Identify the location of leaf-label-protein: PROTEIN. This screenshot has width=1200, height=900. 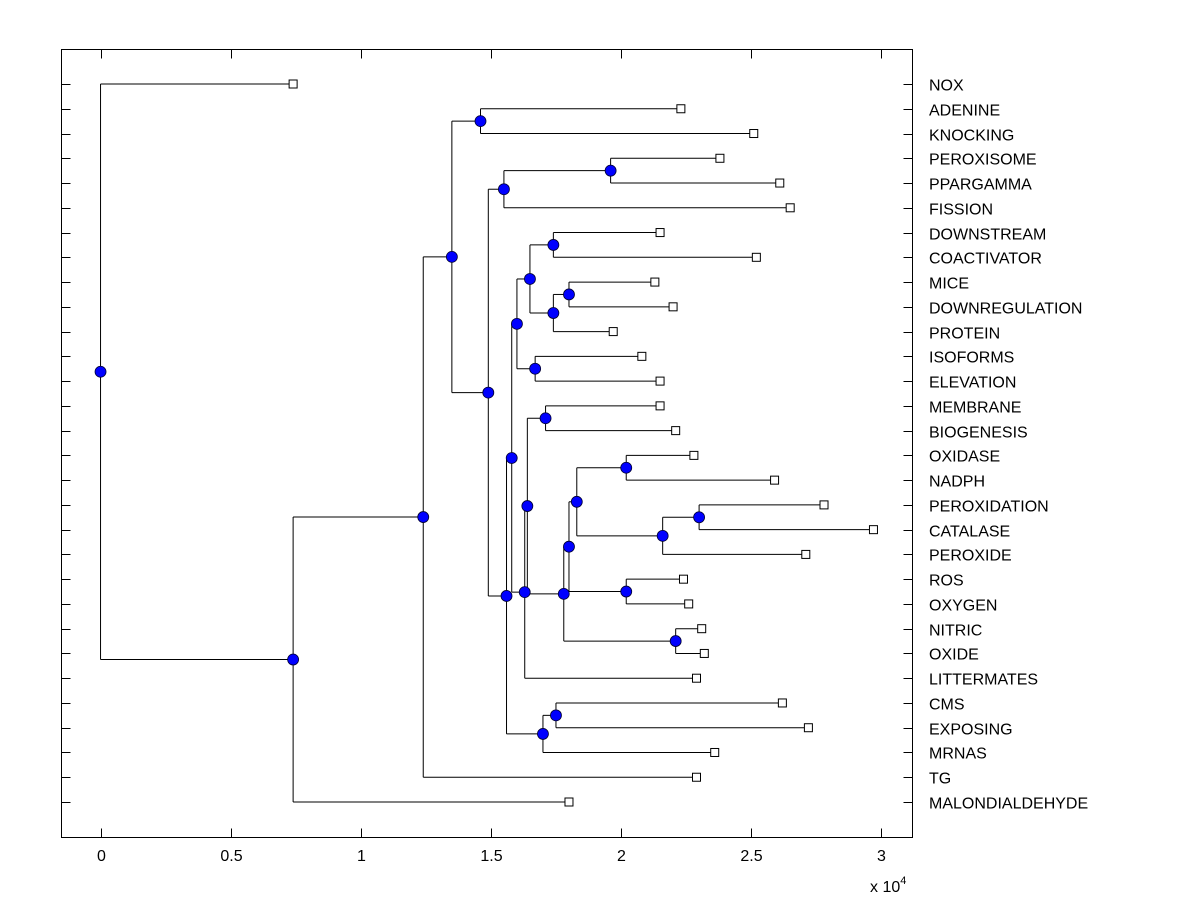
(964, 334).